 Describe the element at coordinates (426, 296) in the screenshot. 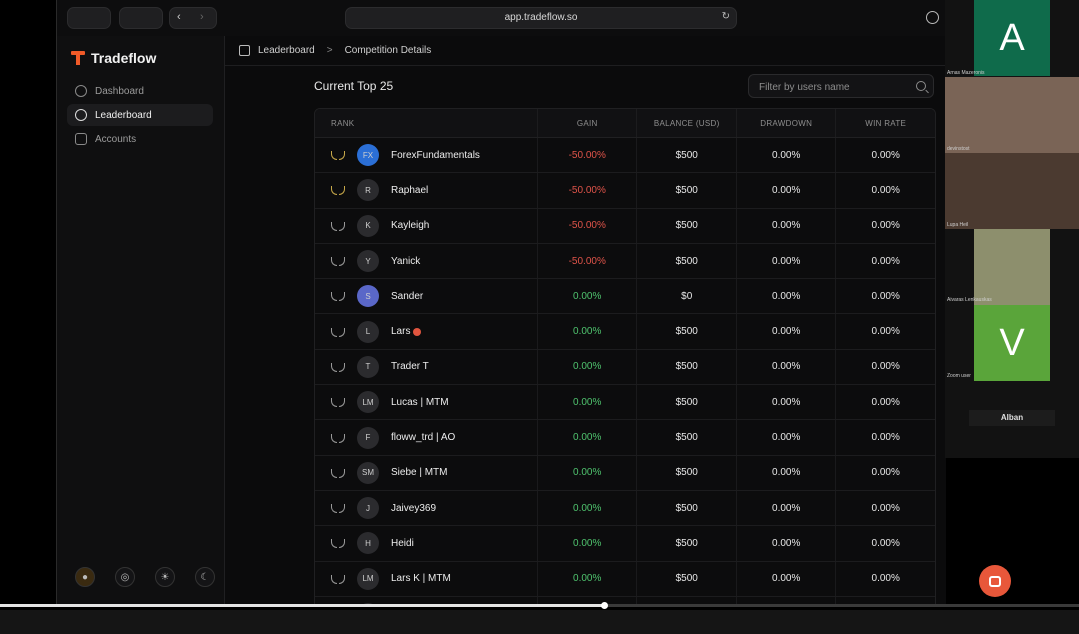

I see `rank-cell: S Sander` at that location.